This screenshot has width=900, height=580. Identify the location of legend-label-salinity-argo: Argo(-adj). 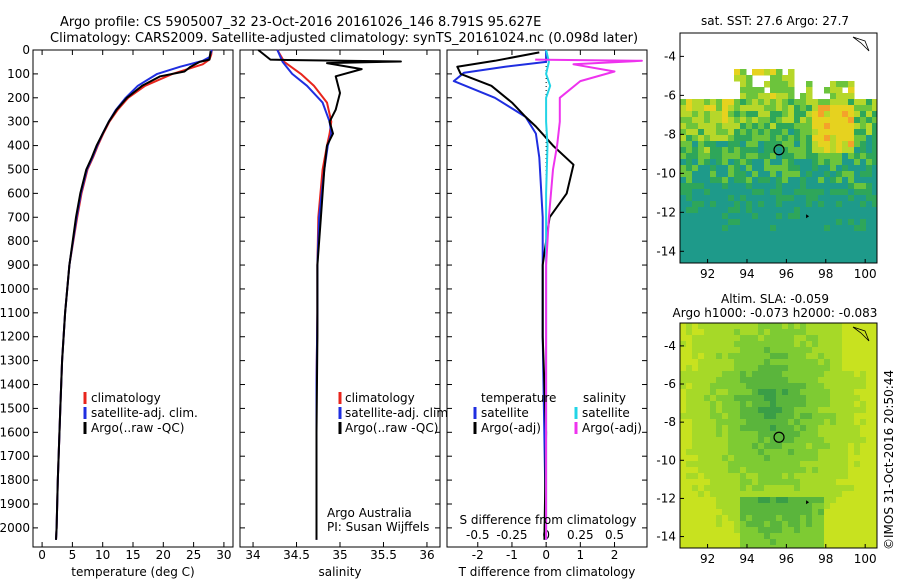
(612, 428).